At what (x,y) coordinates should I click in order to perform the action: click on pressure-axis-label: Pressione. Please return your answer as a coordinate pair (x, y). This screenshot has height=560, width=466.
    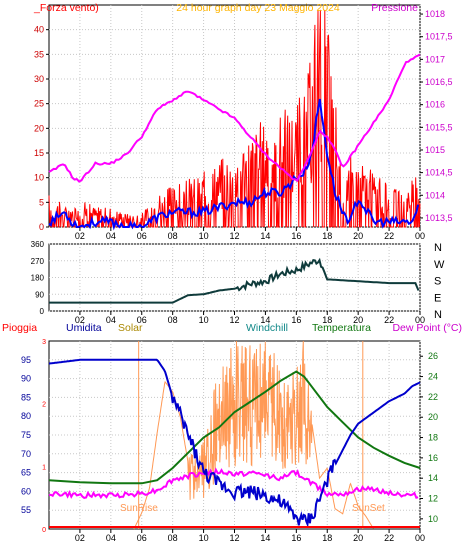
    Looking at the image, I should click on (394, 8).